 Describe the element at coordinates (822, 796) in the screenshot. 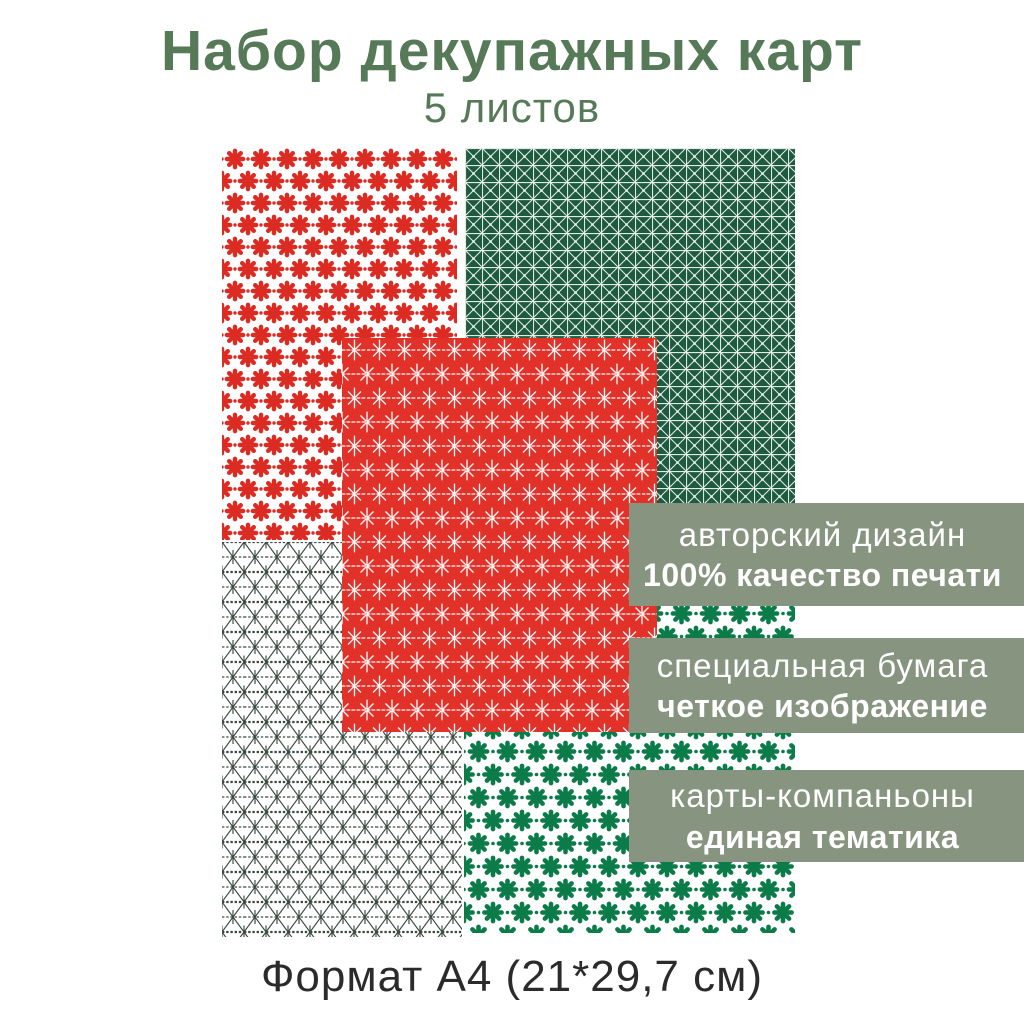

I see `banner-line-light: карты-компаньоны` at that location.